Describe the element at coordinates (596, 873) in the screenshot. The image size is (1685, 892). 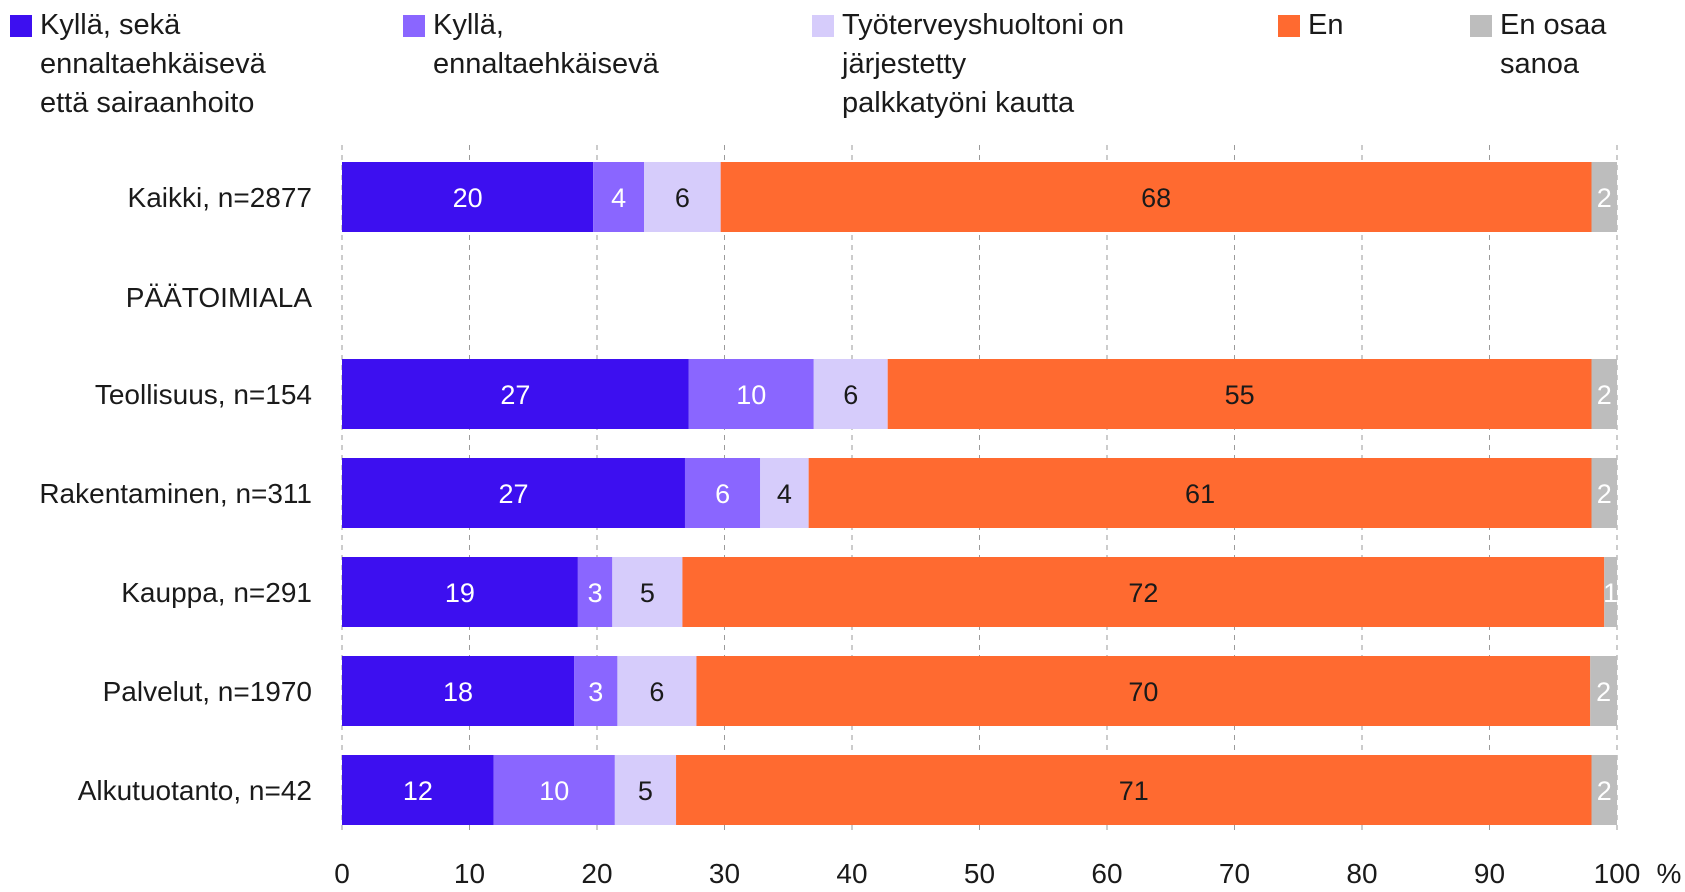
I see `x-tick-label: 20` at that location.